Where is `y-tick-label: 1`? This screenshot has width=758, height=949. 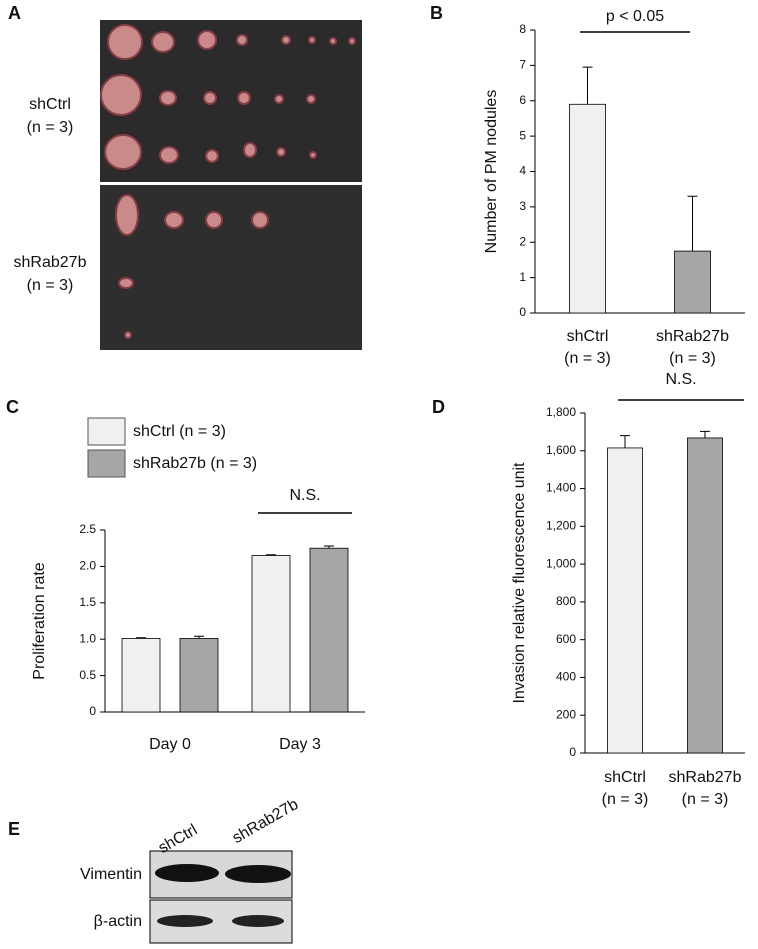 y-tick-label: 1 is located at coordinates (522, 277).